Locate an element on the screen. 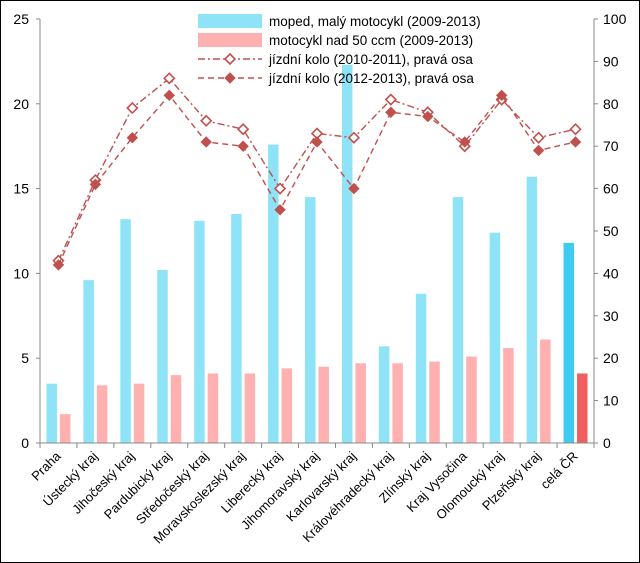 This screenshot has height=563, width=640. legend-label-3: jízdní kolo (2012-2013), pravá osa is located at coordinates (371, 78).